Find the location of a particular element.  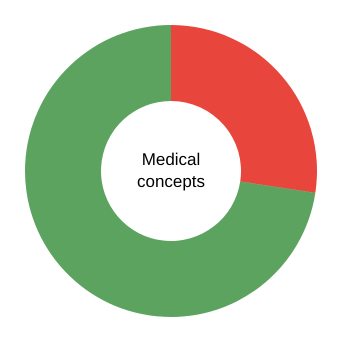

text: Medical concepts is located at coordinates (171, 170).